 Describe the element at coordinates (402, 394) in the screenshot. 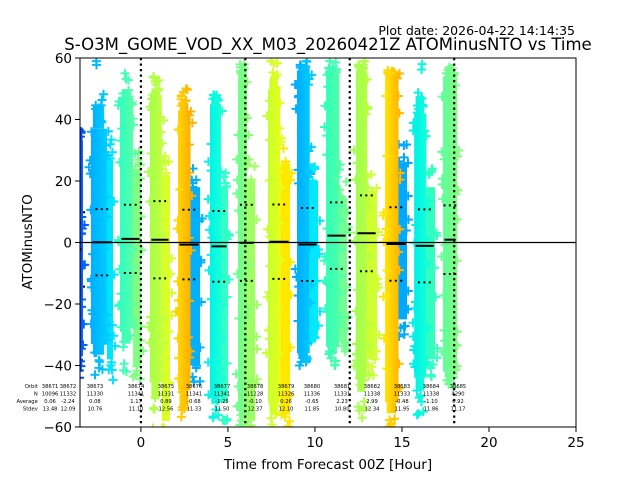

I see `annotation-n: 11333` at that location.